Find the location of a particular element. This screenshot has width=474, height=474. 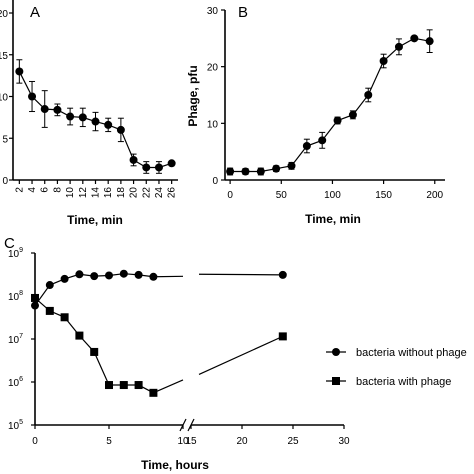

panel-b-y-tick-label: 10 is located at coordinates (213, 124).